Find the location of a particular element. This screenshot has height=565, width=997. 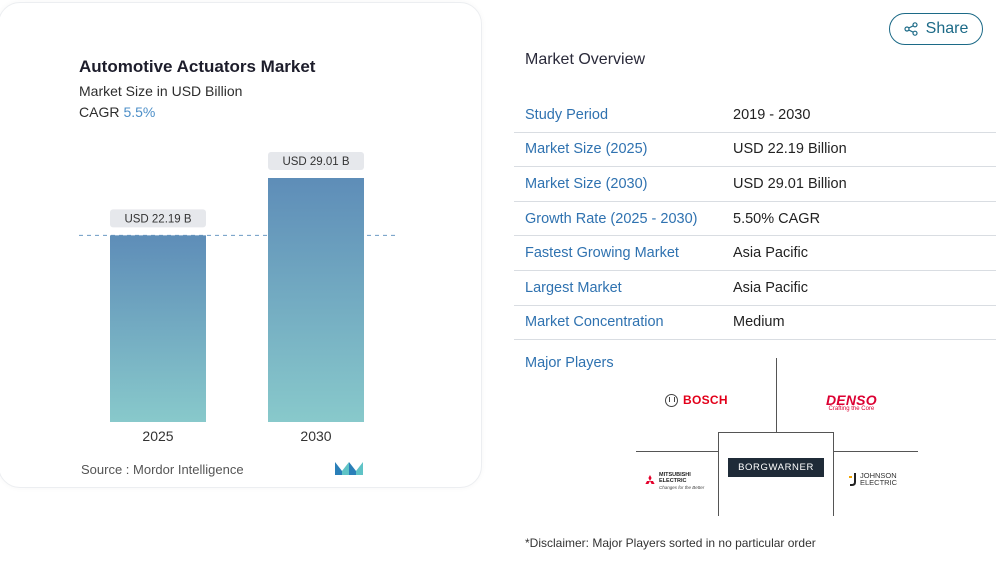

borgwarner-text: BORGWARNER is located at coordinates (776, 467).